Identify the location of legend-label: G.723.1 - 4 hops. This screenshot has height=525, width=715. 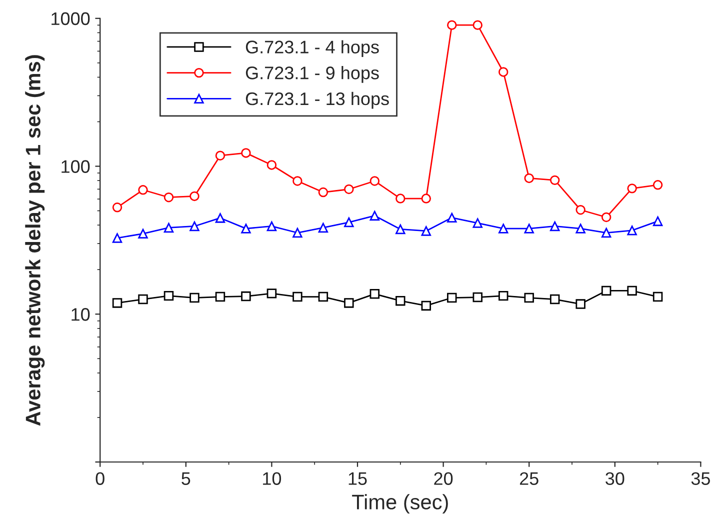
(312, 49).